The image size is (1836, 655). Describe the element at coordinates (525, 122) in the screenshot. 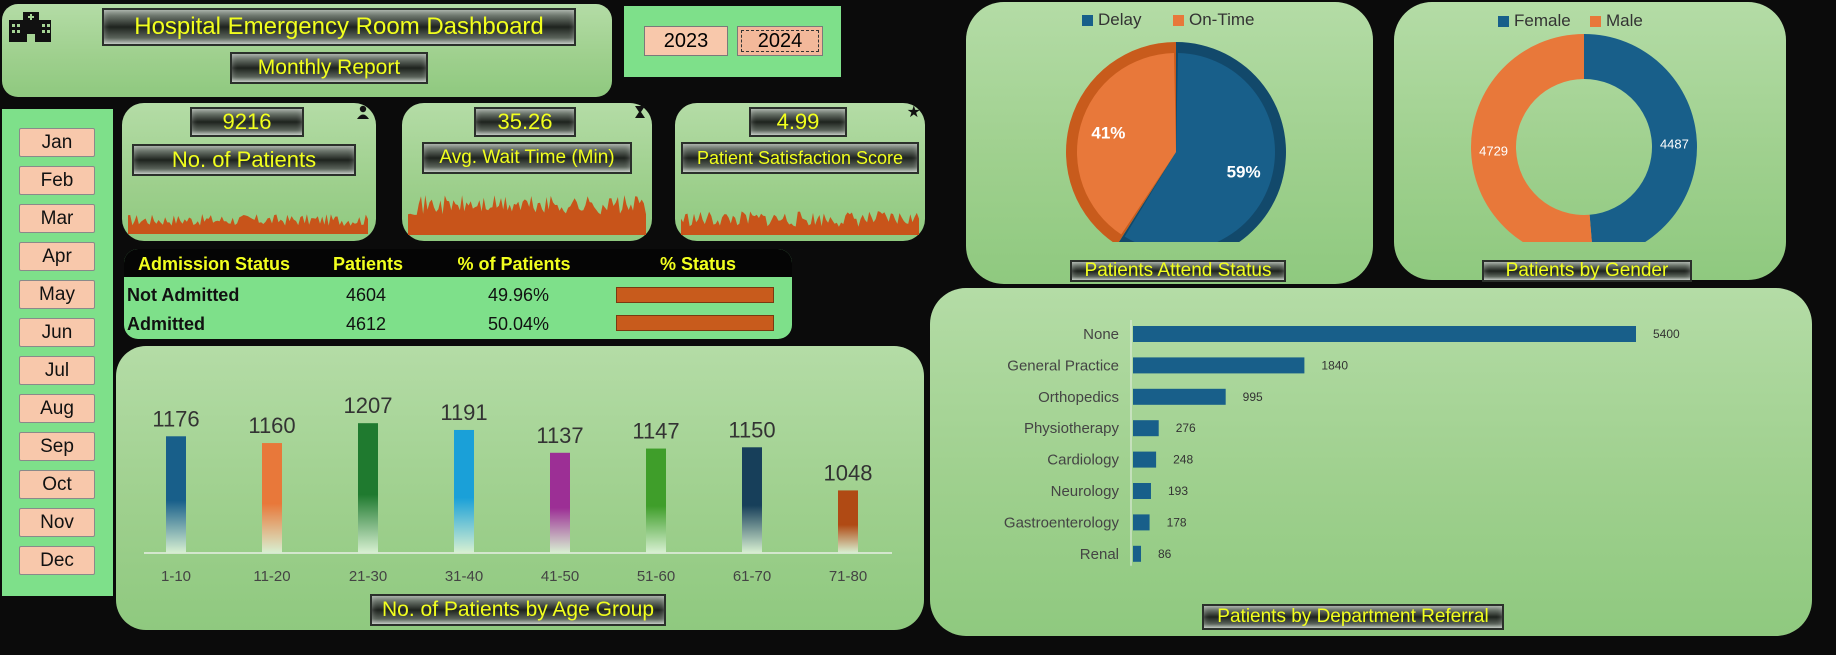

I see `kpi-value: 35.26` at that location.